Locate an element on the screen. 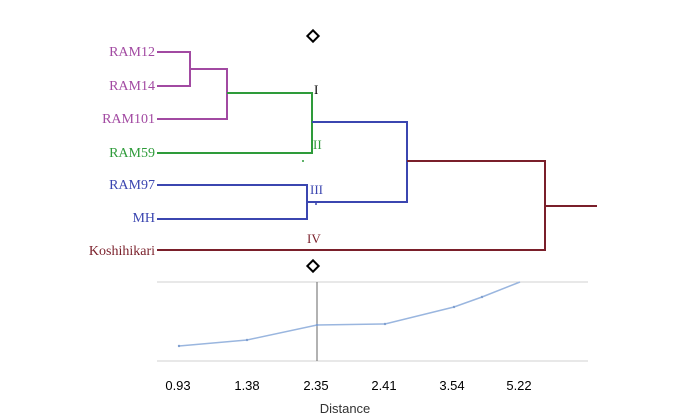 This screenshot has width=677, height=419. tick-label: 2.35 is located at coordinates (315, 385).